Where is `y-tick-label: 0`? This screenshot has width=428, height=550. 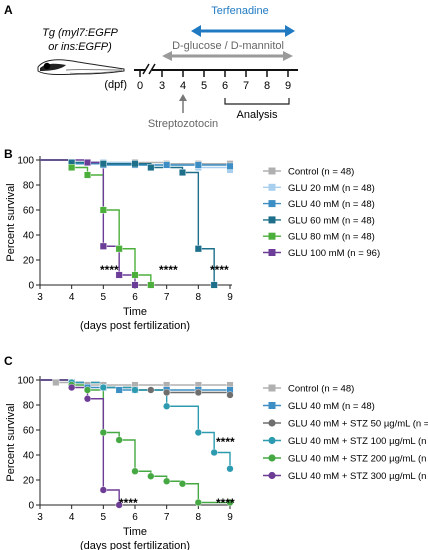 y-tick-label: 0 is located at coordinates (31, 506).